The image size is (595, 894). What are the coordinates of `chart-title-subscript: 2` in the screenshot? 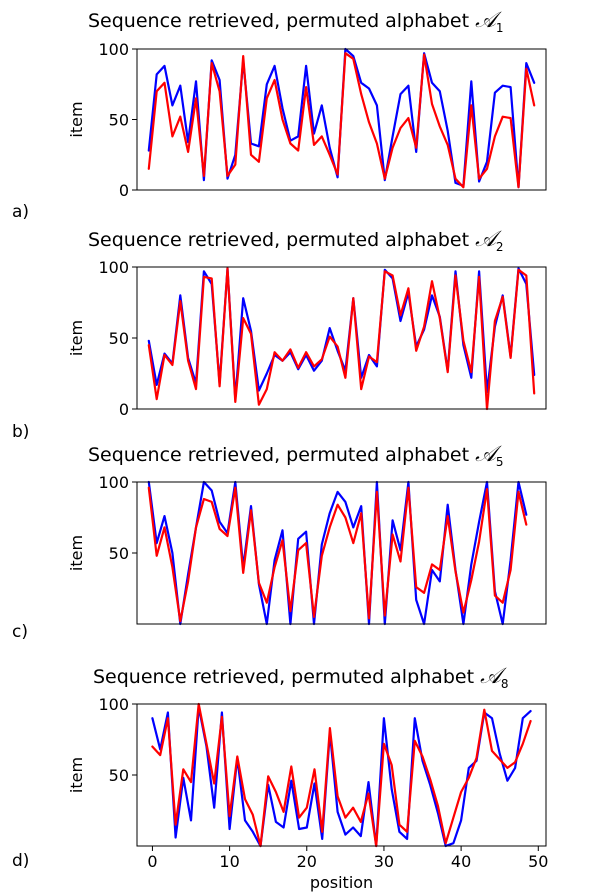 It's located at (500, 247).